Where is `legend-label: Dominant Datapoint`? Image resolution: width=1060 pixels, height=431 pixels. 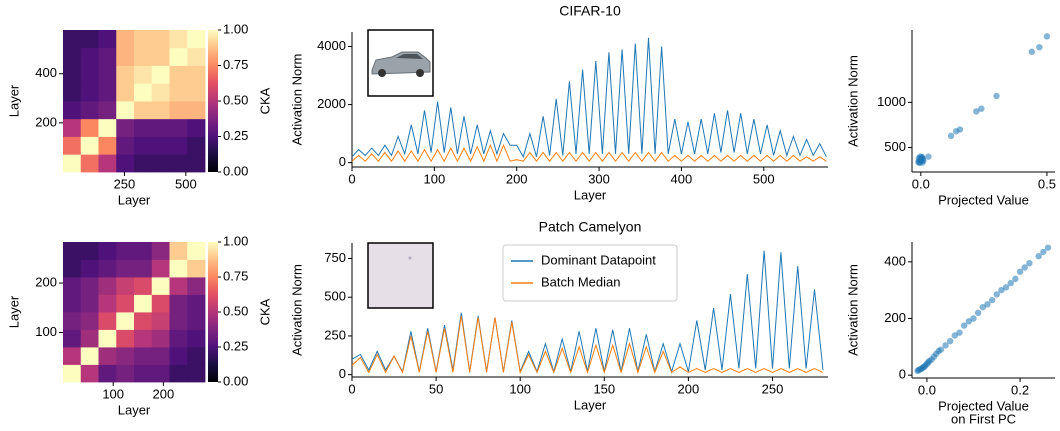 legend-label: Dominant Datapoint is located at coordinates (598, 259).